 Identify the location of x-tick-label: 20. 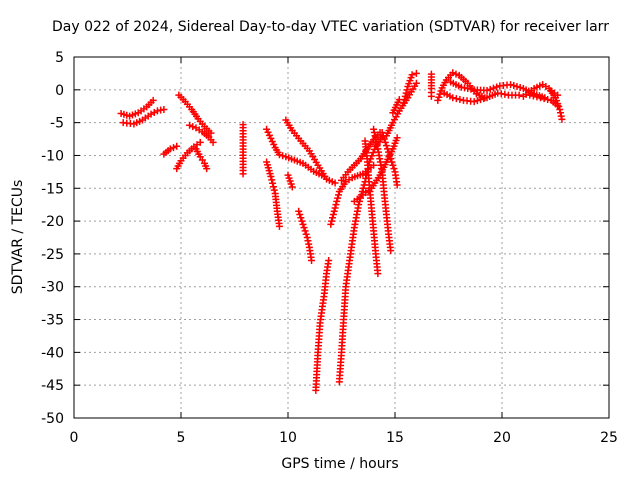
(502, 438).